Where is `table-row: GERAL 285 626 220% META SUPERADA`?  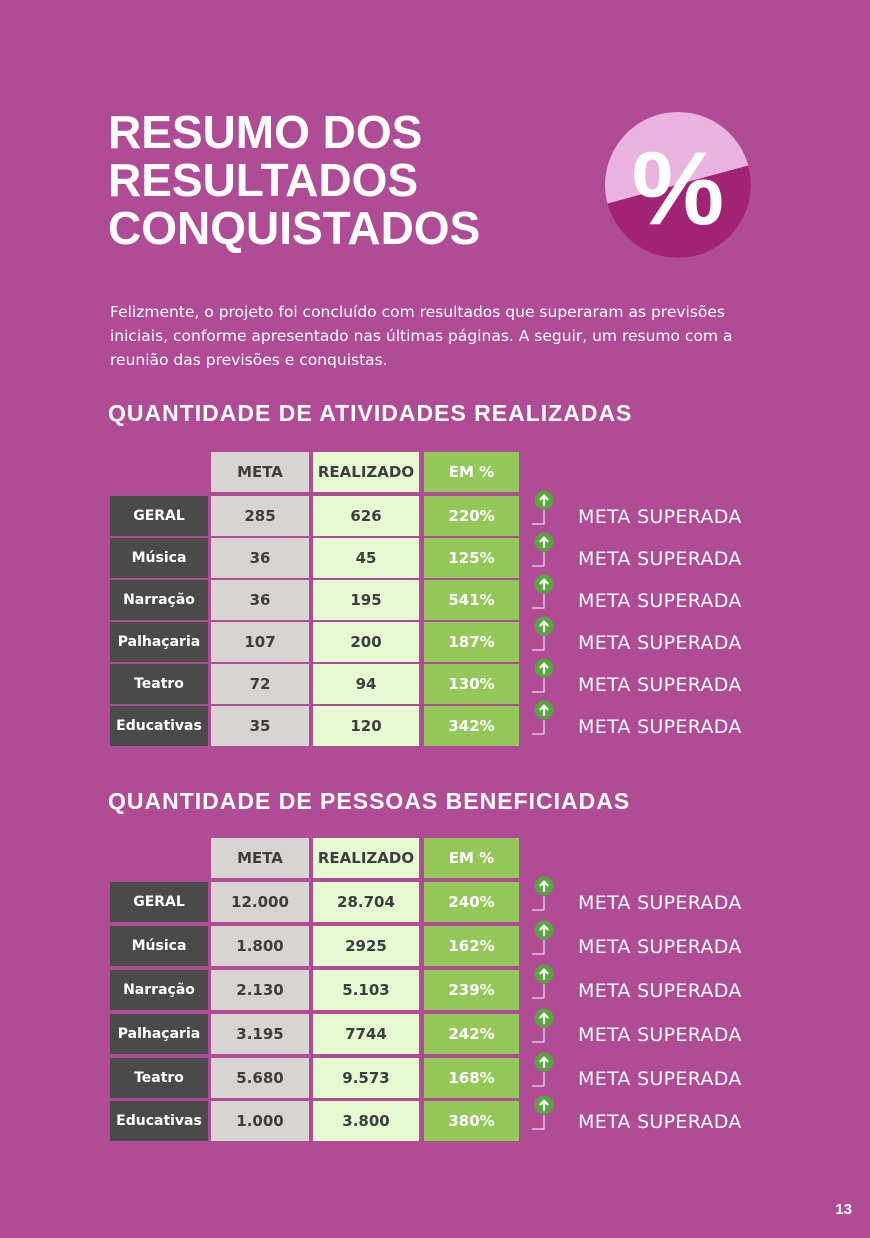 table-row: GERAL 285 626 220% META SUPERADA is located at coordinates (440, 513).